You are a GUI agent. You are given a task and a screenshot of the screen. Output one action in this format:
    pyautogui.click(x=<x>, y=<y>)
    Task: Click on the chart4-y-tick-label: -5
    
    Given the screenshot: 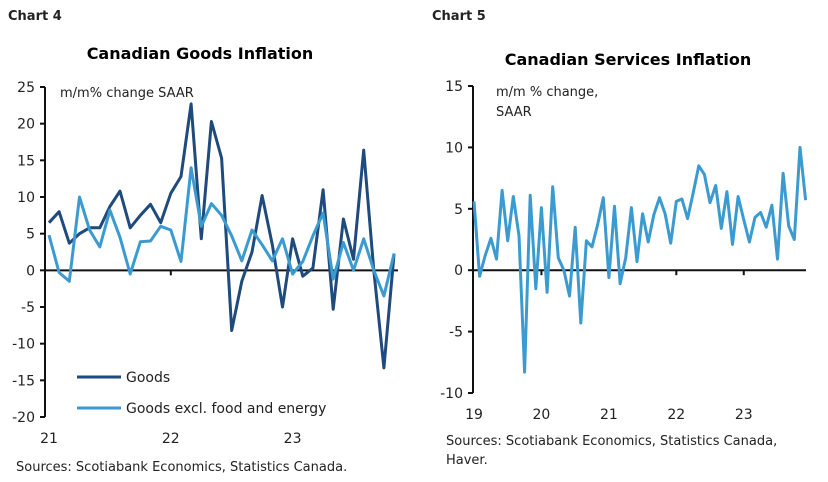 What is the action you would take?
    pyautogui.click(x=28, y=308)
    